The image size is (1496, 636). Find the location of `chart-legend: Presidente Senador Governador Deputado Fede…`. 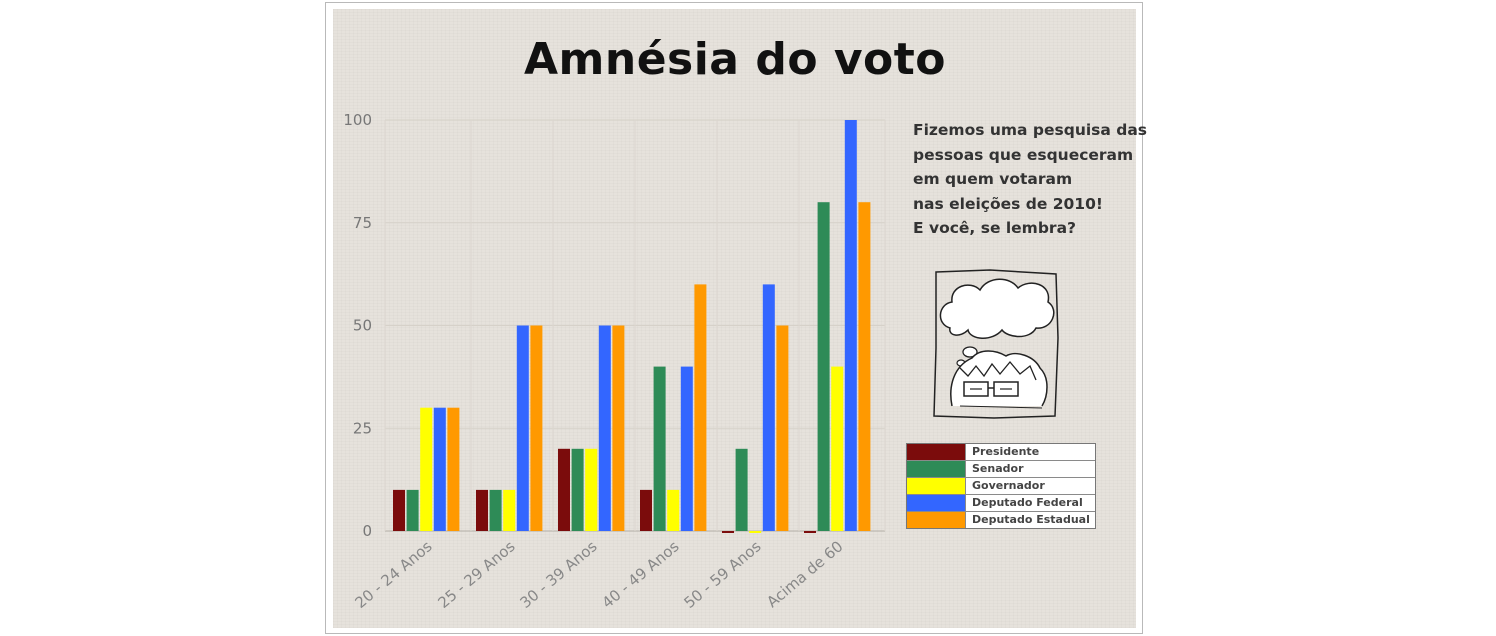

chart-legend: Presidente Senador Governador Deputado Fede… is located at coordinates (1001, 486).